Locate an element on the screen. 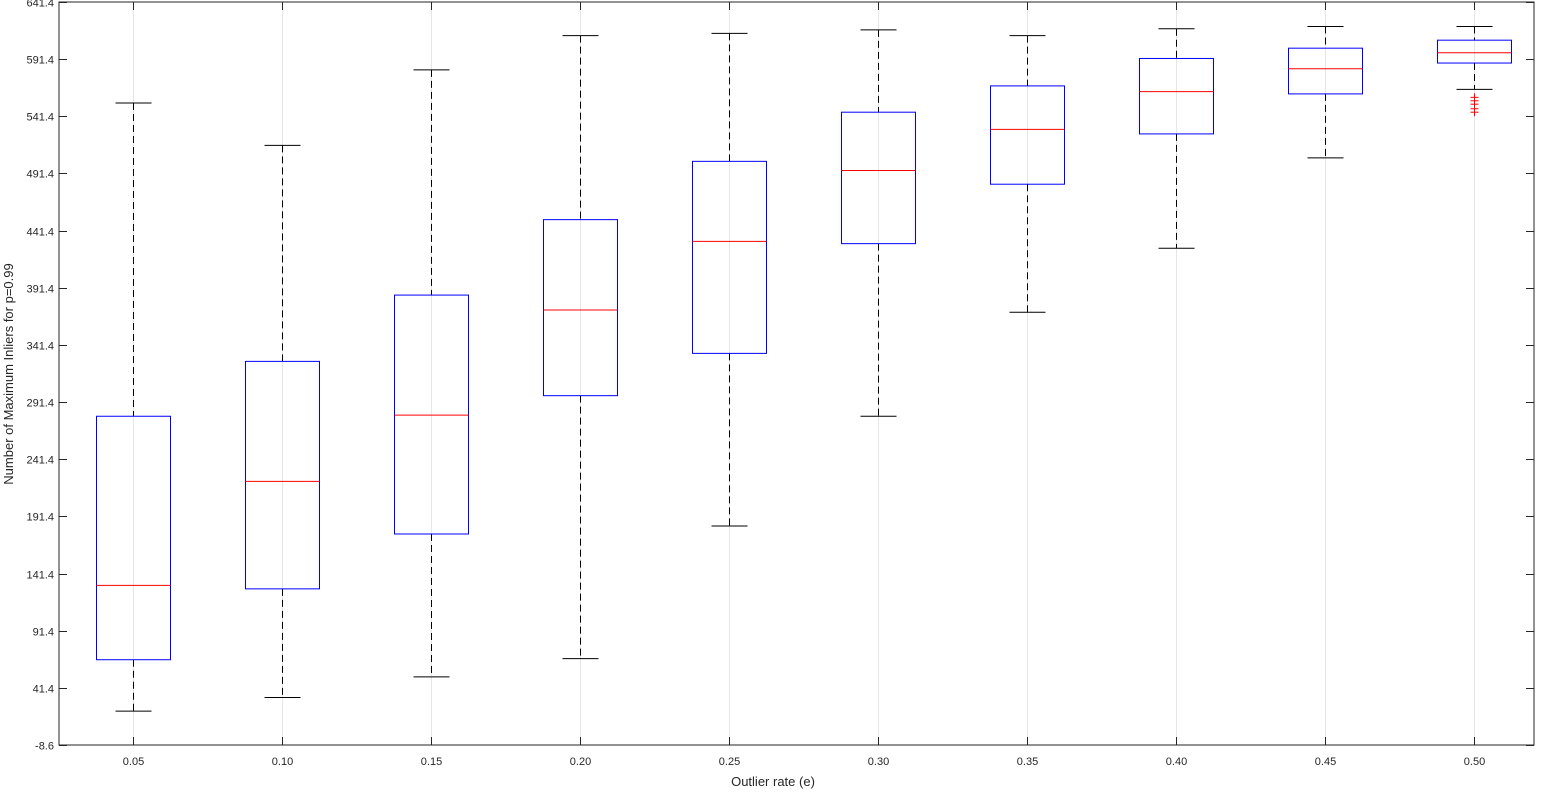 The width and height of the screenshot is (1550, 792). box-0.10 is located at coordinates (282, 421).